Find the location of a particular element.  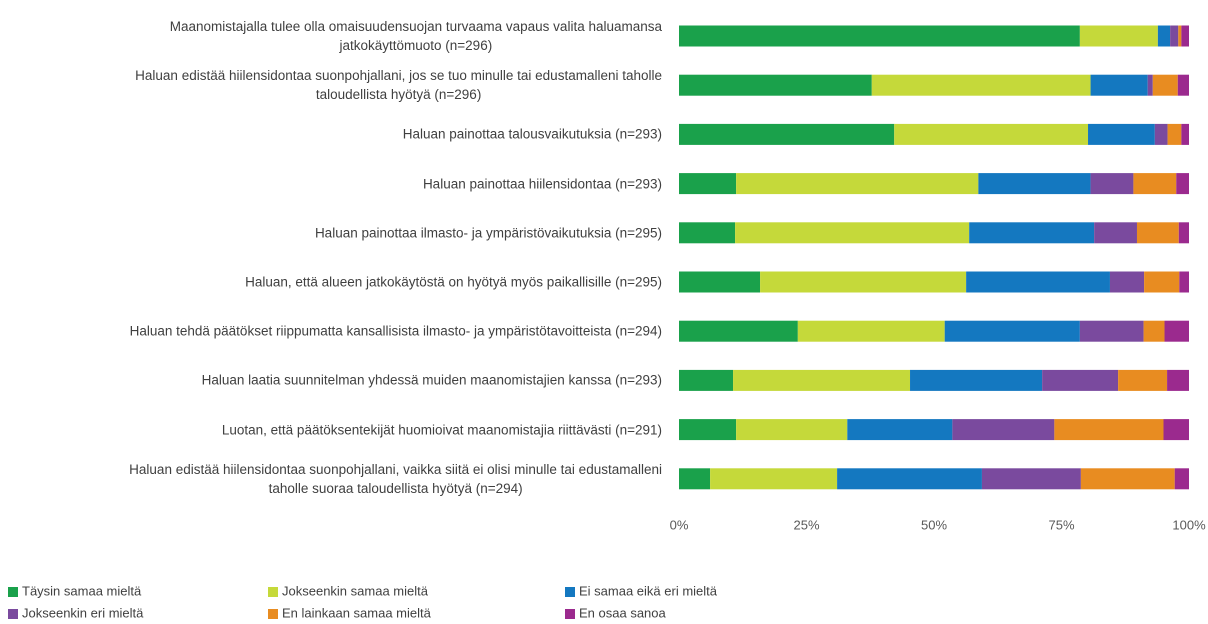

legend-label: En osaa sanoa is located at coordinates (623, 612).